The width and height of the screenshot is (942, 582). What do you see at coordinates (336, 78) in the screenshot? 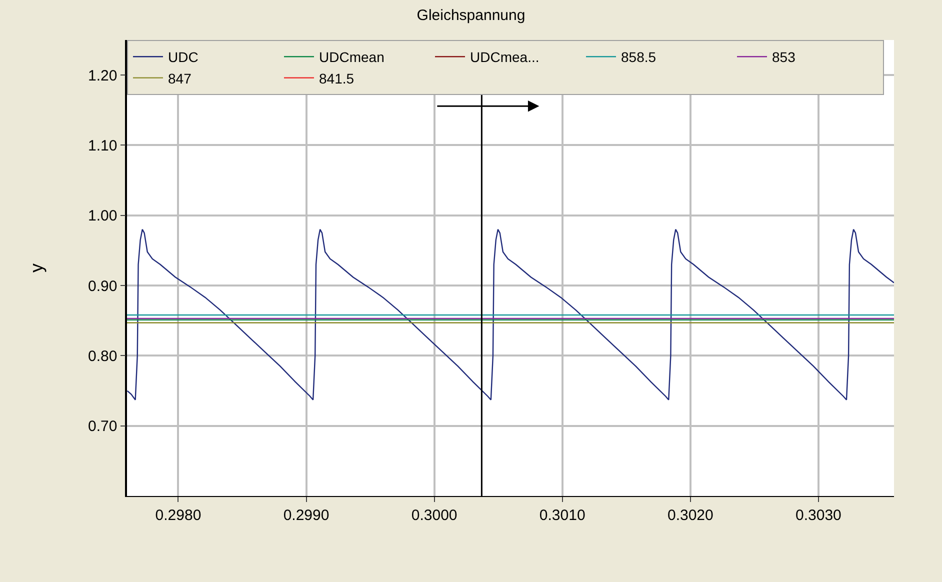
I see `legend-label: 841.5` at bounding box center [336, 78].